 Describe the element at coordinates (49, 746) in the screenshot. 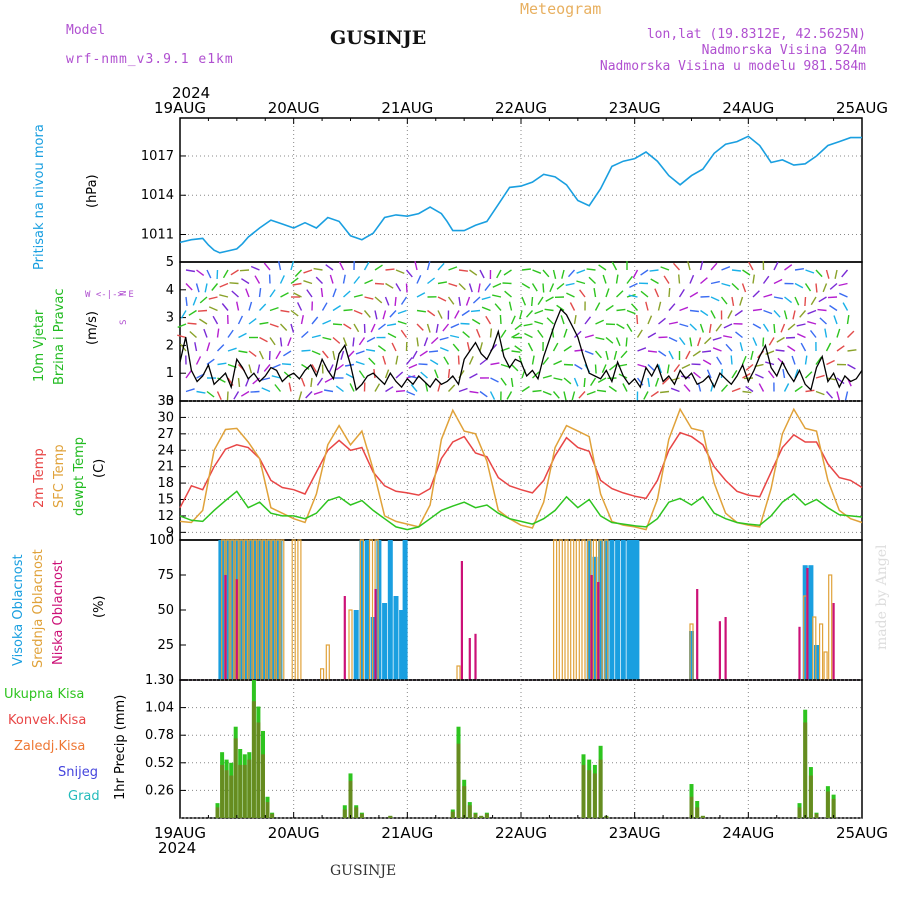

I see `legend-frozen-rain: Zaledj.Kisa` at that location.